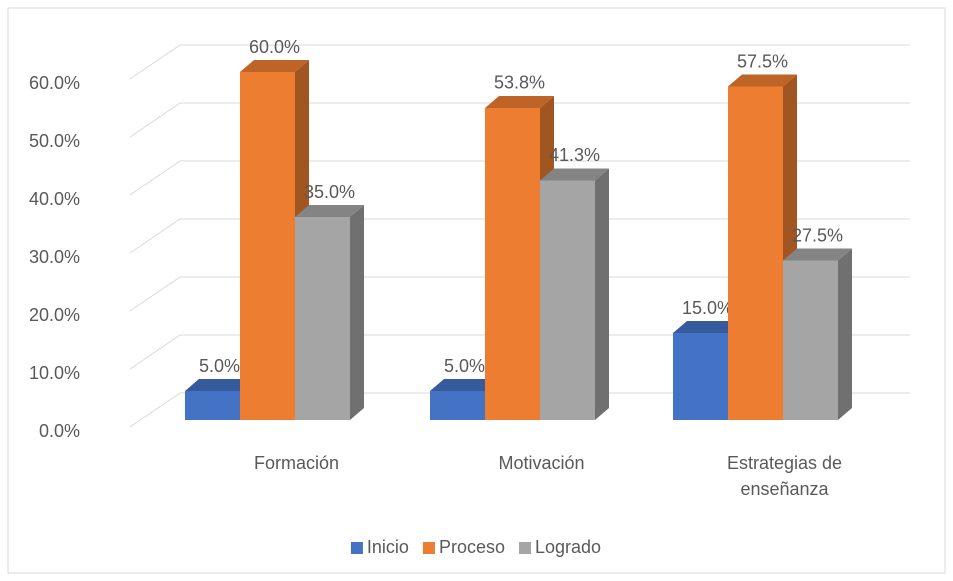  I want to click on y-tick-label: 10.0%, so click(54, 373).